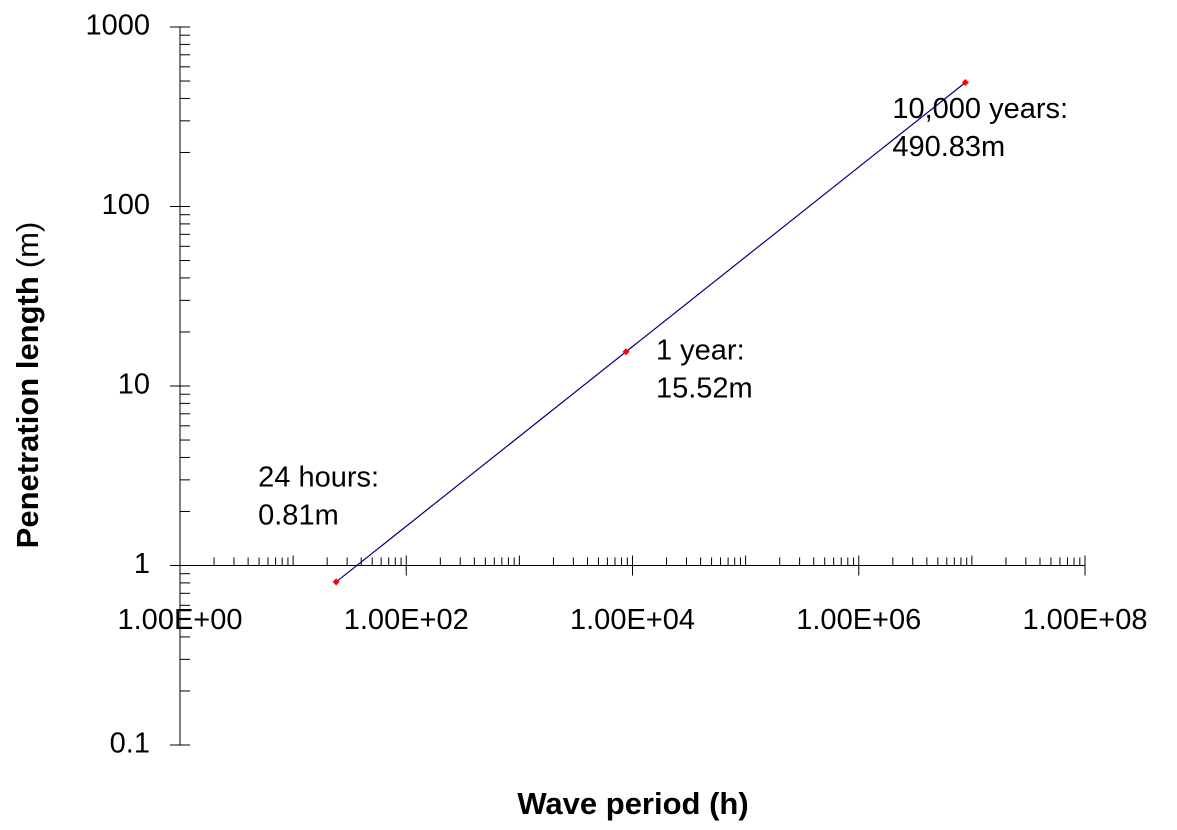  I want to click on x-tick-label: 1.00E+04, so click(632, 620).